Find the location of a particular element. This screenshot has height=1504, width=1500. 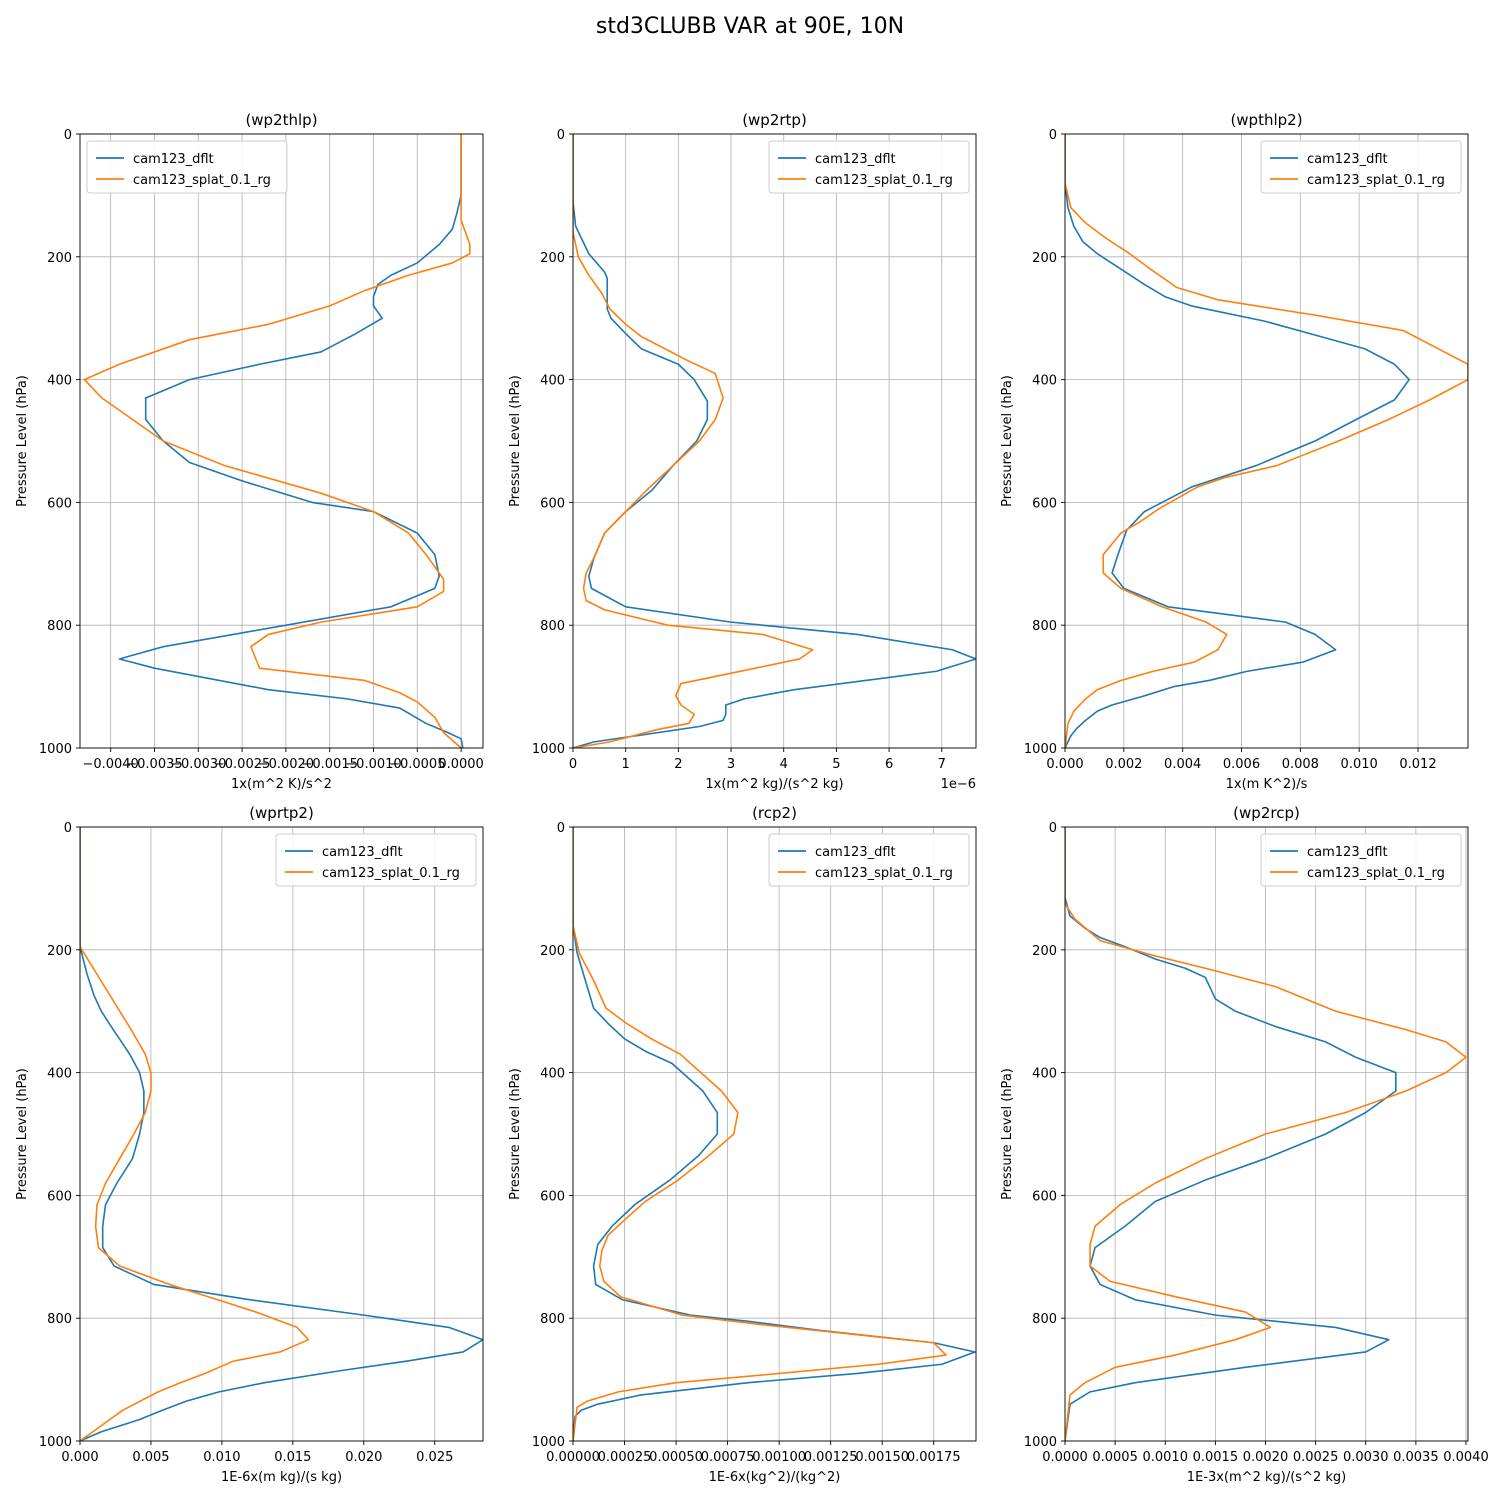

x-axis-label: 1E-6x(kg^2)/(kg^2) is located at coordinates (775, 1477).